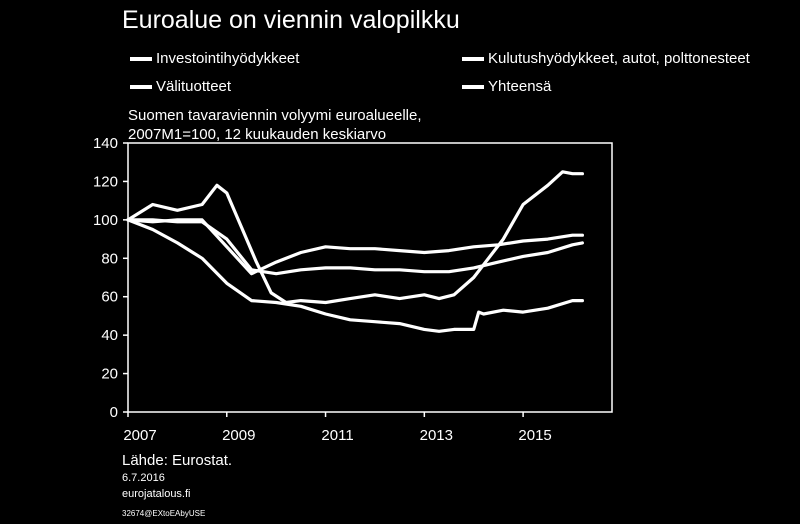  Describe the element at coordinates (257, 134) in the screenshot. I see `subtitle-line: 2007M1=100, 12 kuukauden keskiarvo` at that location.